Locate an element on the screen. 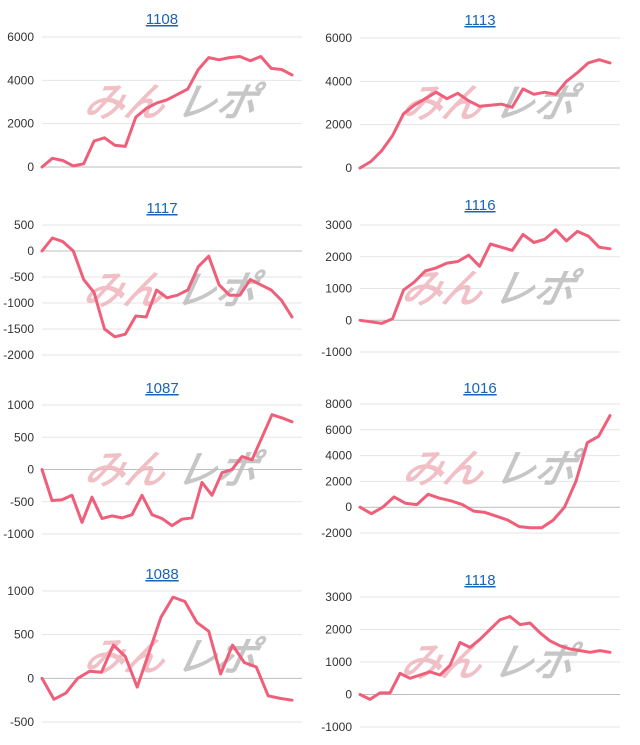 The width and height of the screenshot is (640, 745). chart-title: 1087 is located at coordinates (161, 388).